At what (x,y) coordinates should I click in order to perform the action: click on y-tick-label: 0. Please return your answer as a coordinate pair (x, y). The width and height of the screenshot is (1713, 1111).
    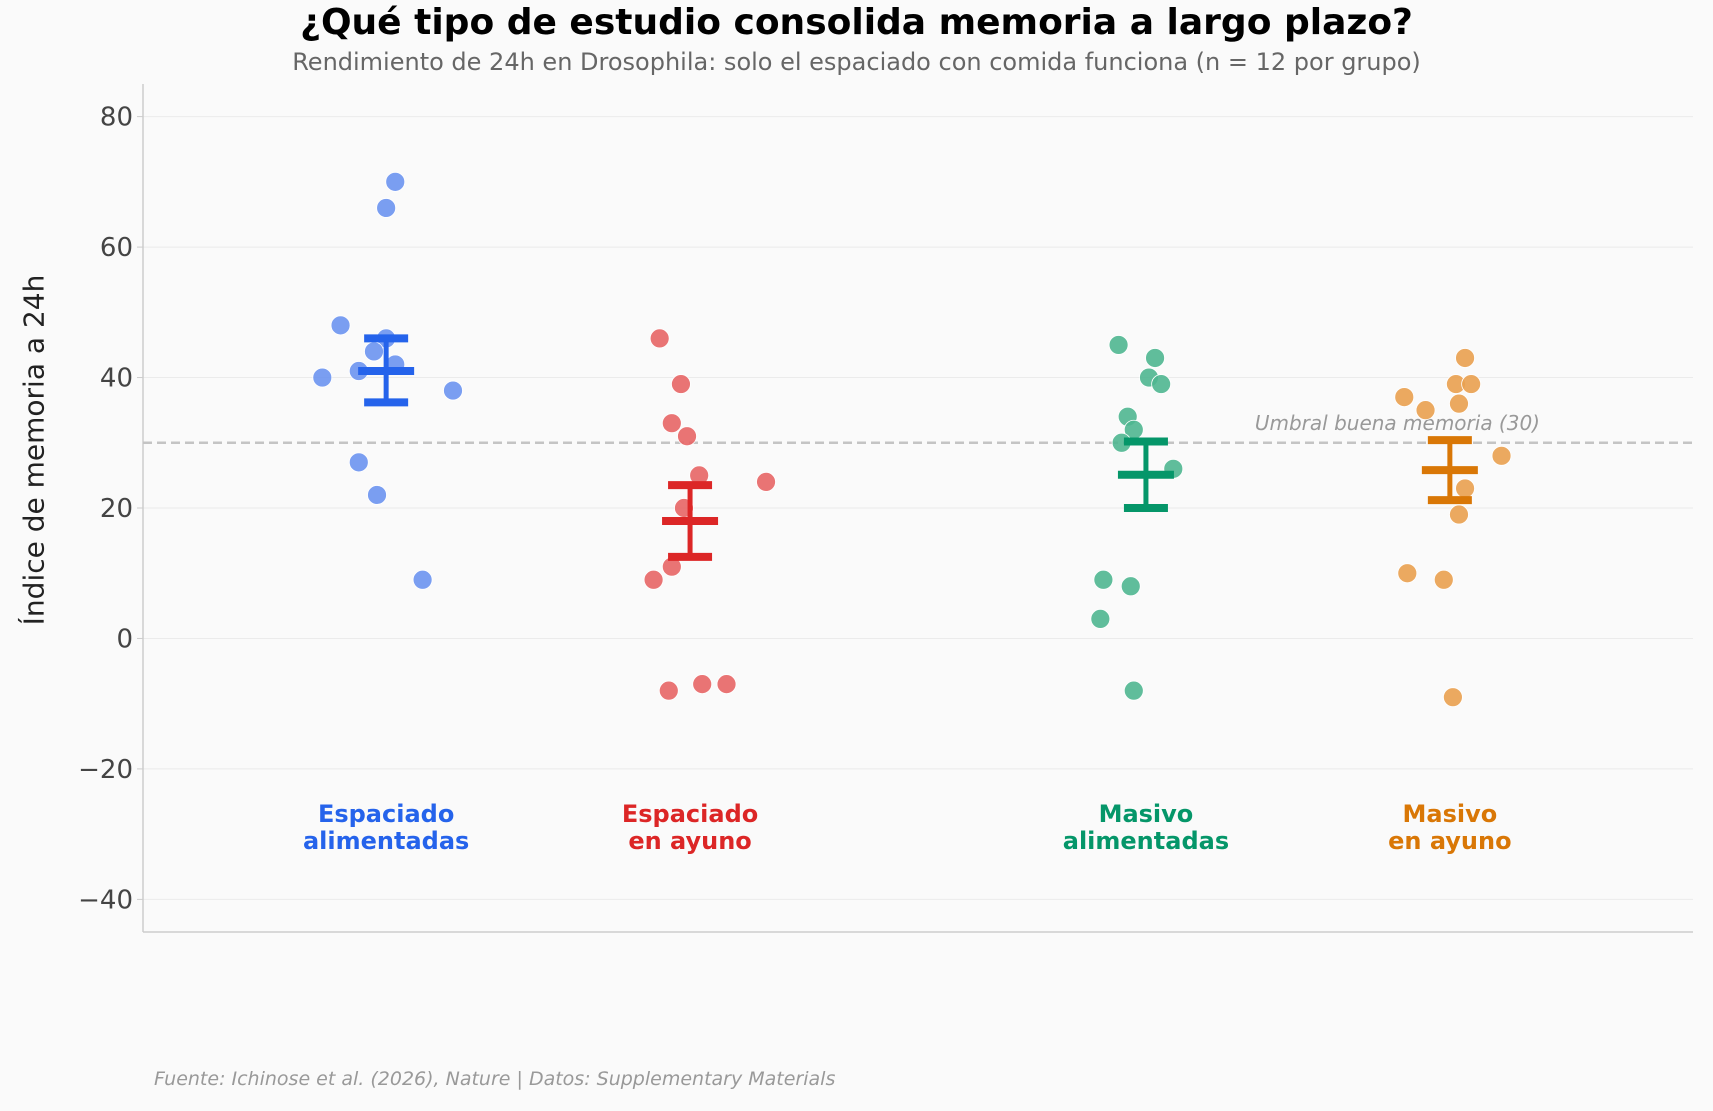
    Looking at the image, I should click on (124, 639).